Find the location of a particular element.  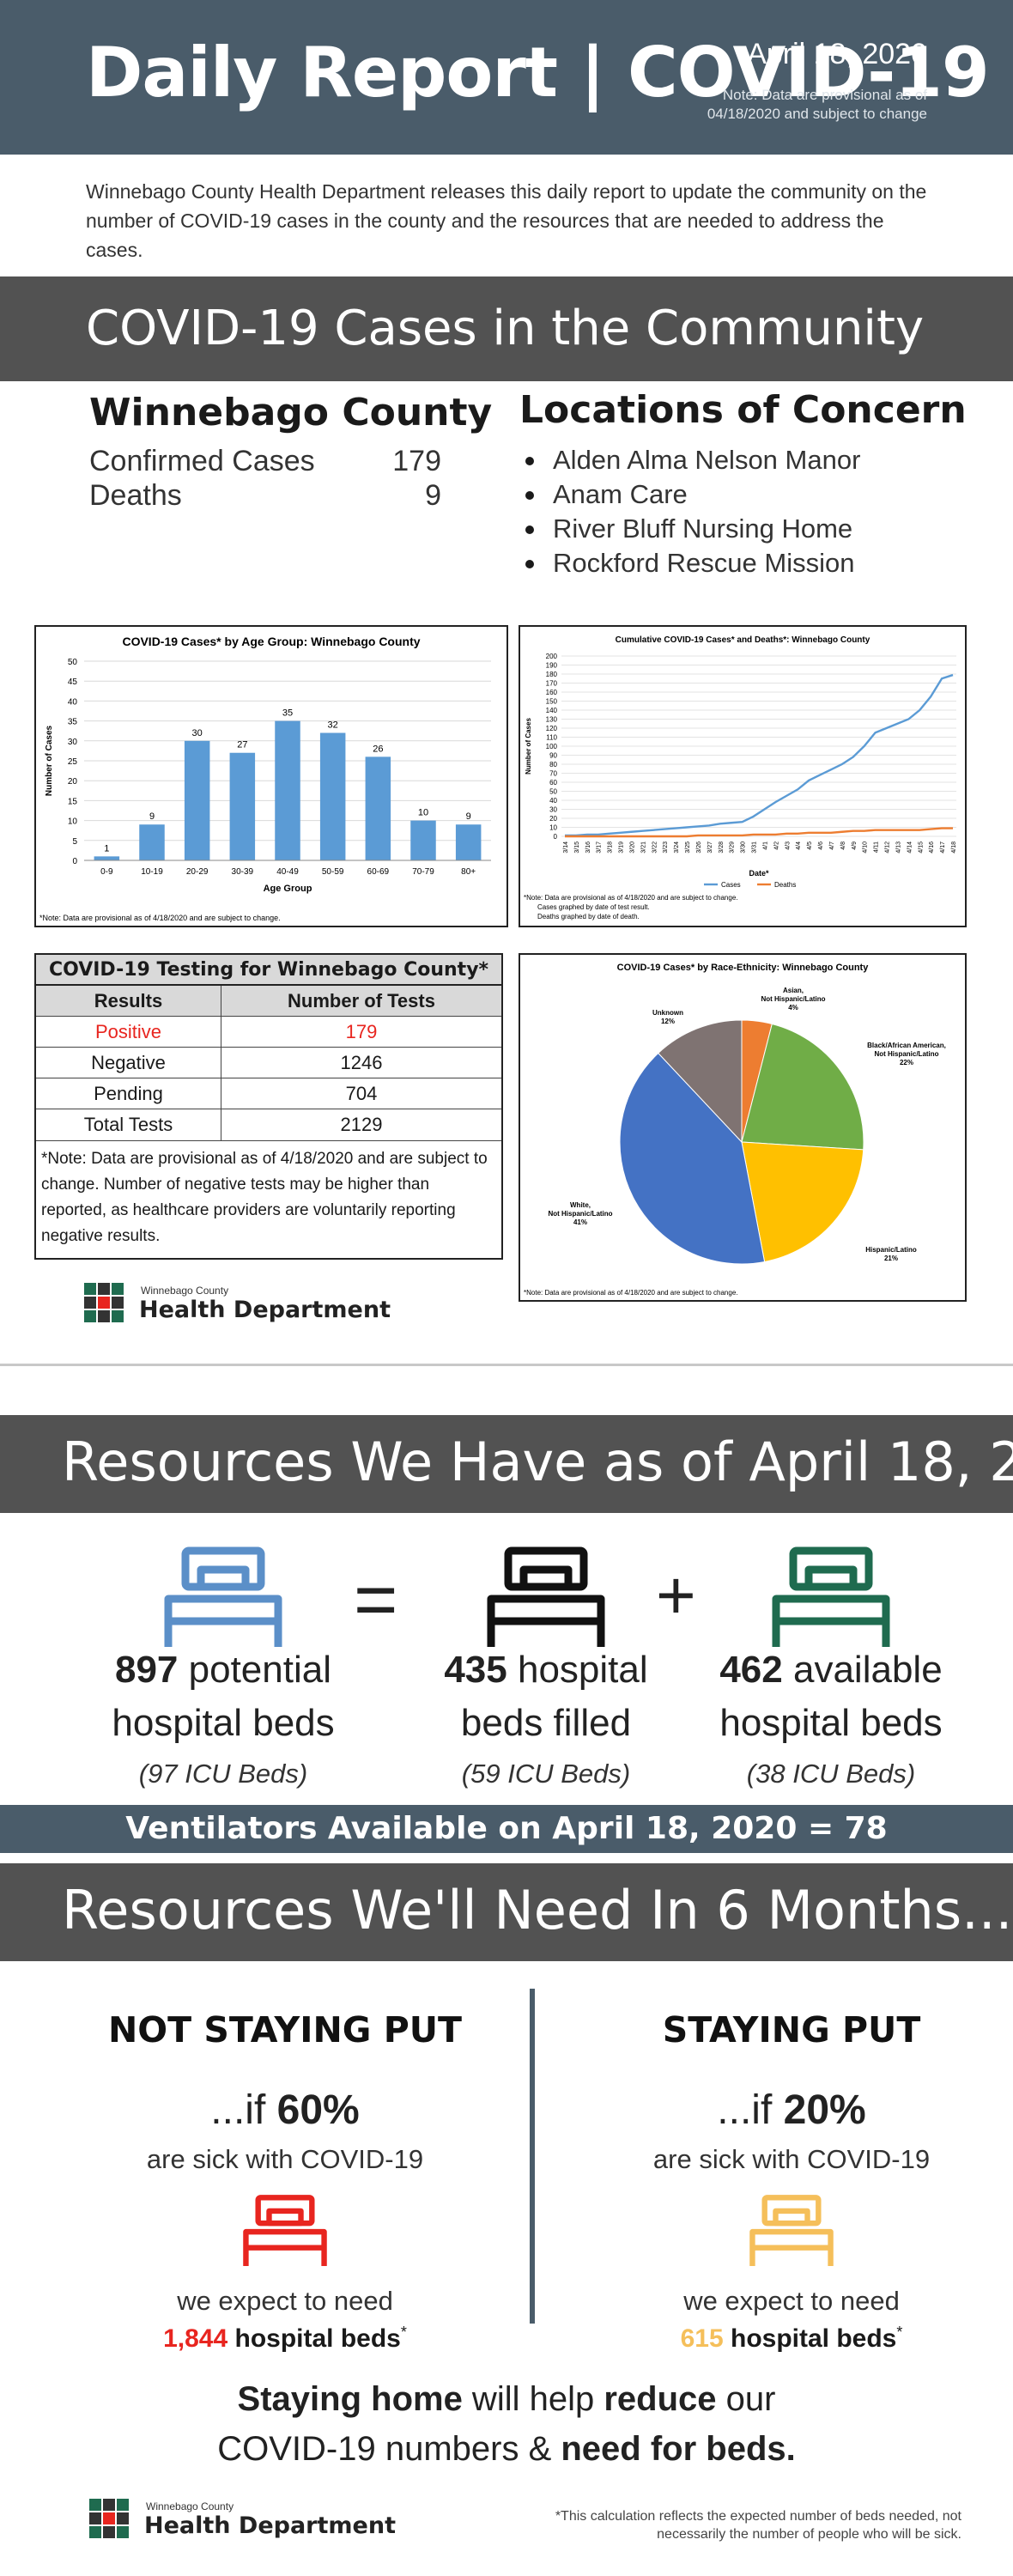

y-tick-label: 120 is located at coordinates (552, 728).